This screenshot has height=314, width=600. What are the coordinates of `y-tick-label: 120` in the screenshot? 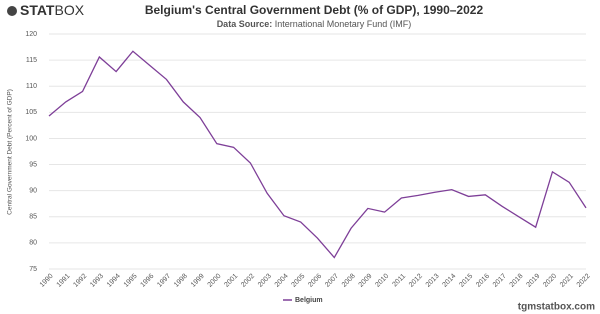 It's located at (31, 34).